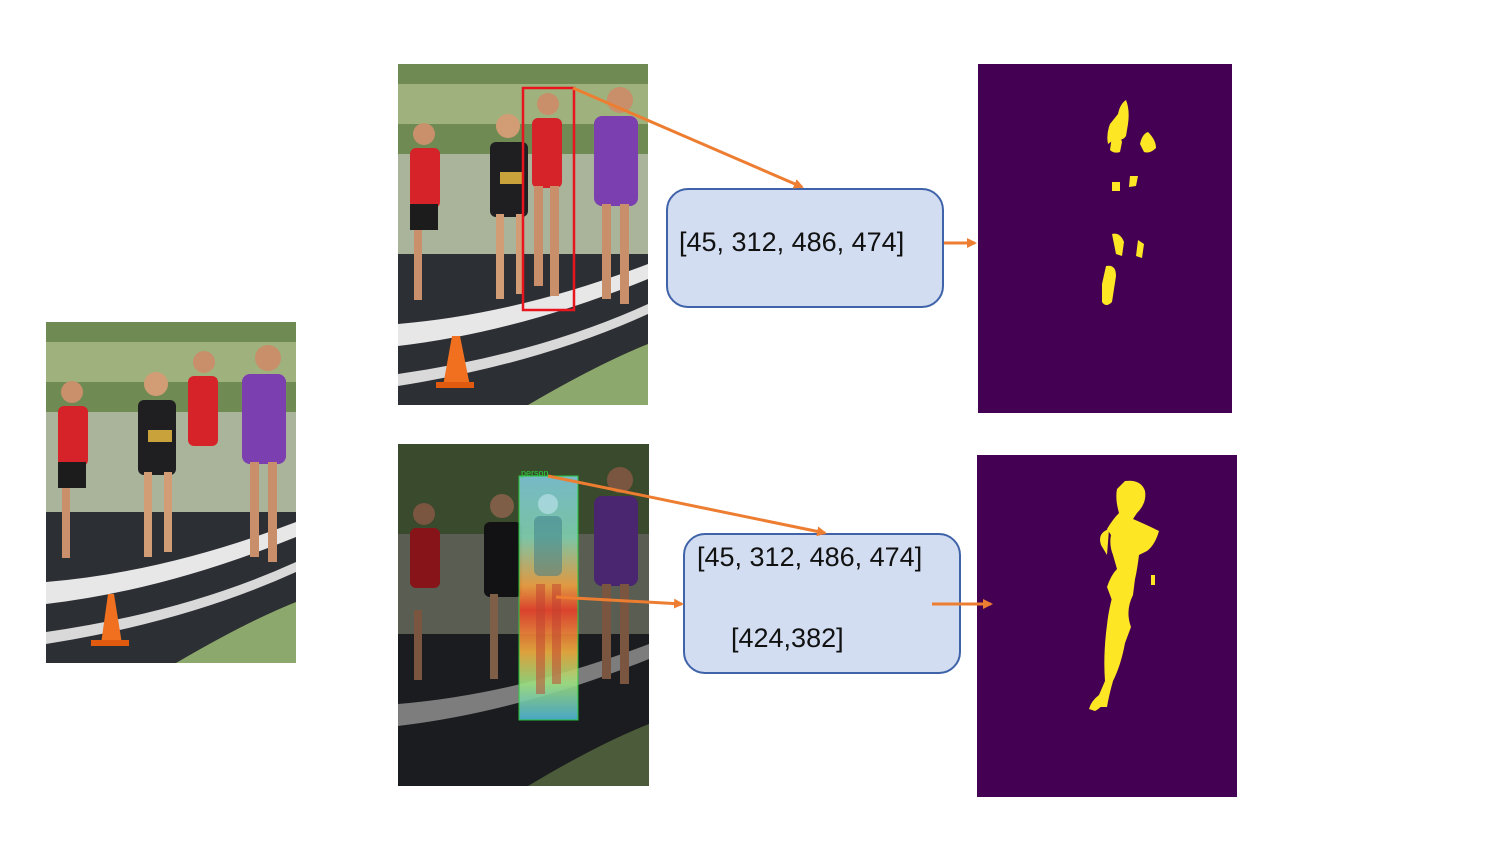 This screenshot has width=1499, height=852. I want to click on point-coordinates-text: [424,382], so click(787, 638).